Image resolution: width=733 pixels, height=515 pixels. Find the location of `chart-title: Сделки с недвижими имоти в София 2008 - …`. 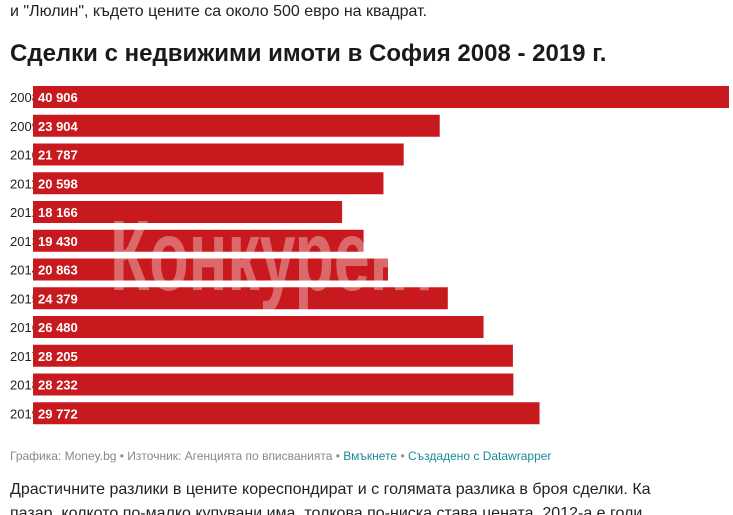

chart-title: Сделки с недвижими имоти в София 2008 - … is located at coordinates (308, 53).